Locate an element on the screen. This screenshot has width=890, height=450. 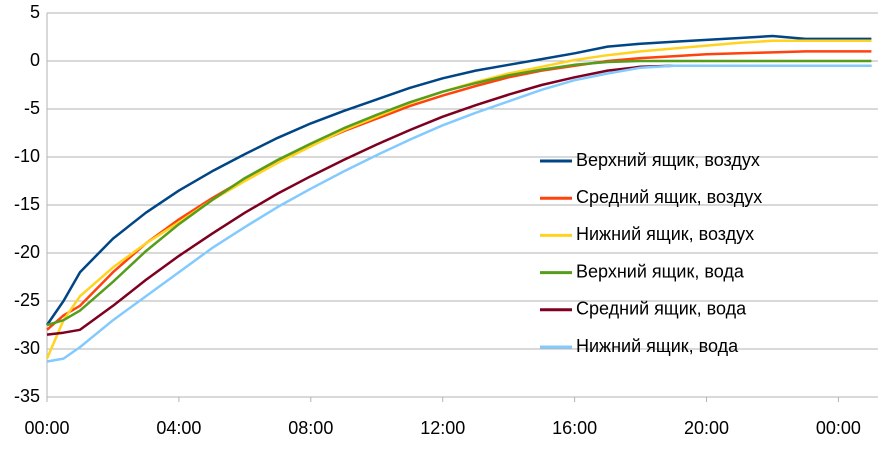
y-tick-label: -10 is located at coordinates (27, 156).